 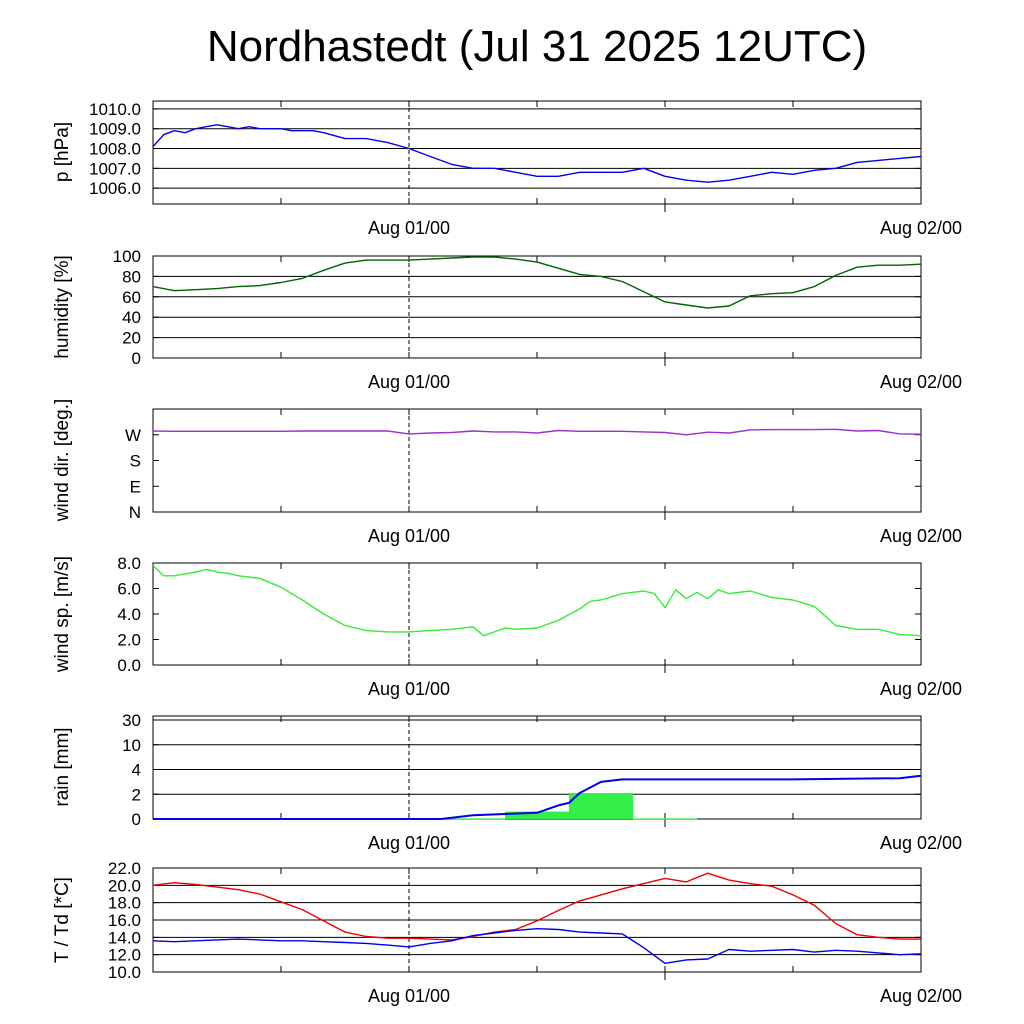 I want to click on y-tick-label: 1006.0, so click(x=115, y=188).